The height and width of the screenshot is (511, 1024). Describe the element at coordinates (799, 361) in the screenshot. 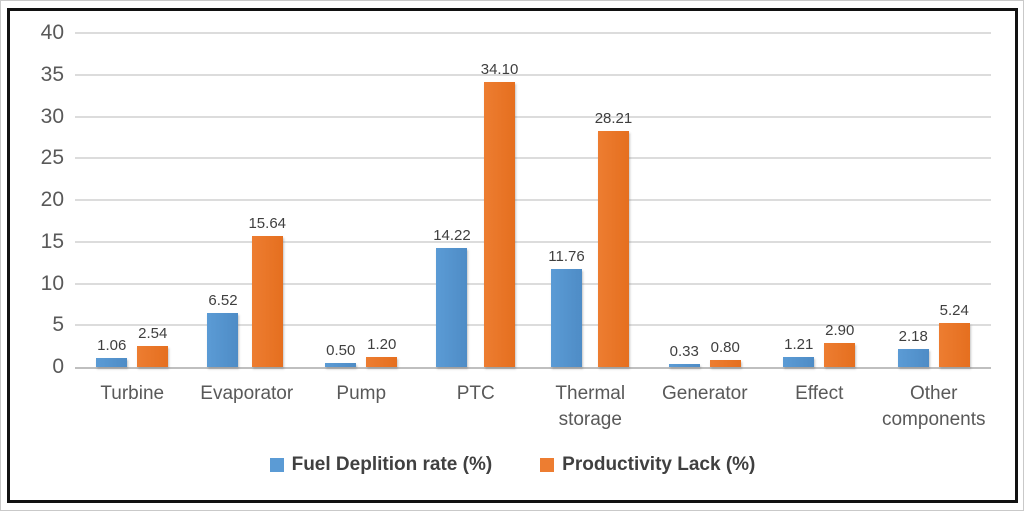

I see `bar-fuel-deplition-rate-effect` at that location.